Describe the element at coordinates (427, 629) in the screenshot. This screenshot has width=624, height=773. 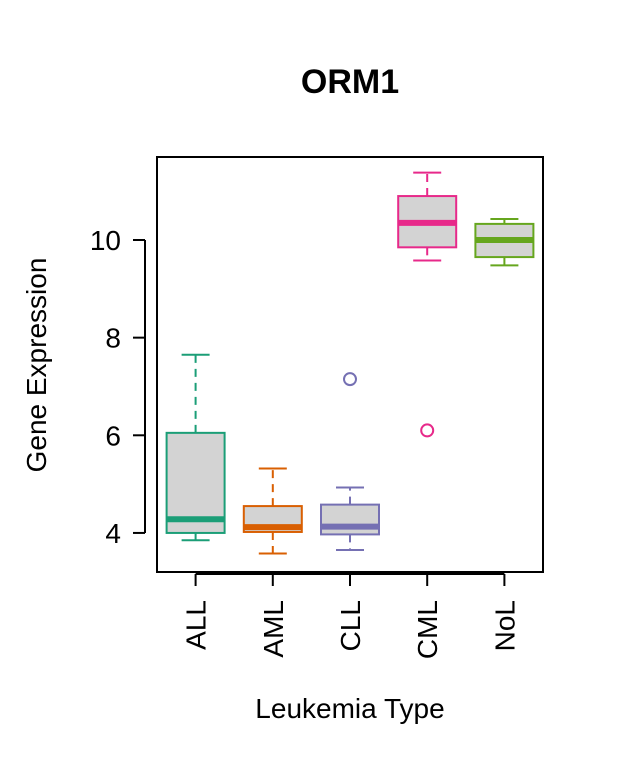
I see `x-tick-label: CML` at that location.